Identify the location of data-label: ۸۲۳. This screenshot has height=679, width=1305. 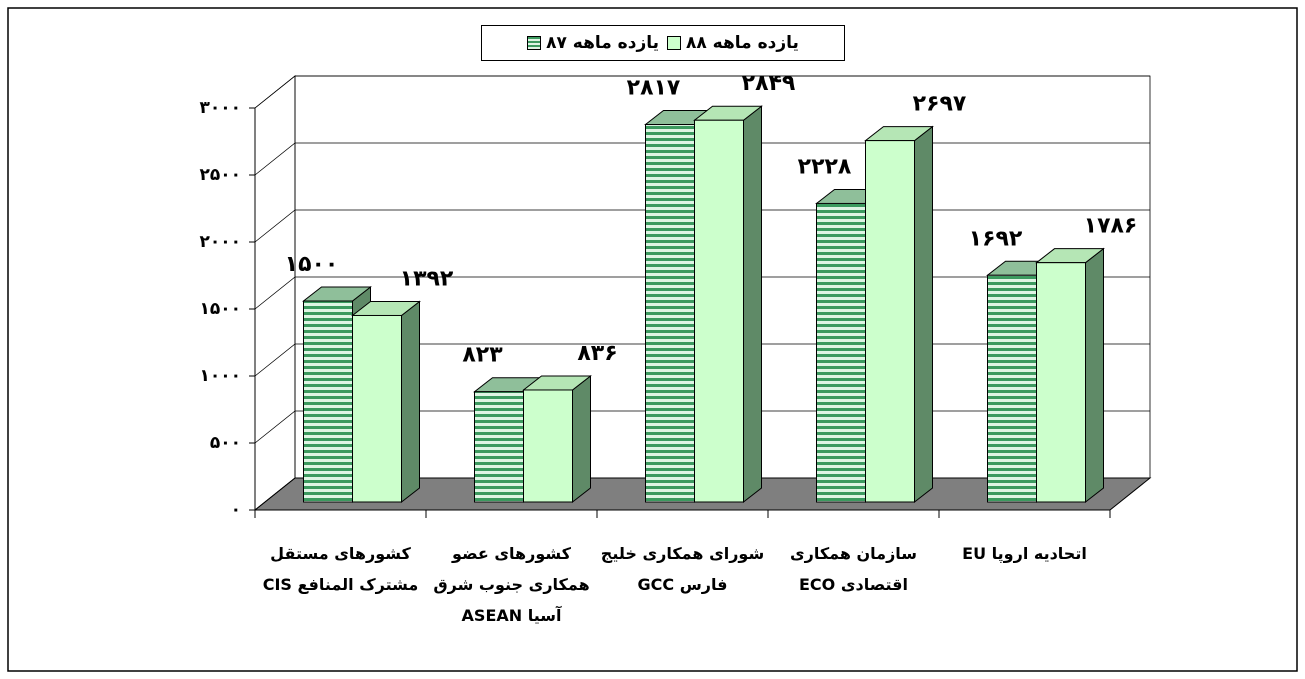
(482, 355).